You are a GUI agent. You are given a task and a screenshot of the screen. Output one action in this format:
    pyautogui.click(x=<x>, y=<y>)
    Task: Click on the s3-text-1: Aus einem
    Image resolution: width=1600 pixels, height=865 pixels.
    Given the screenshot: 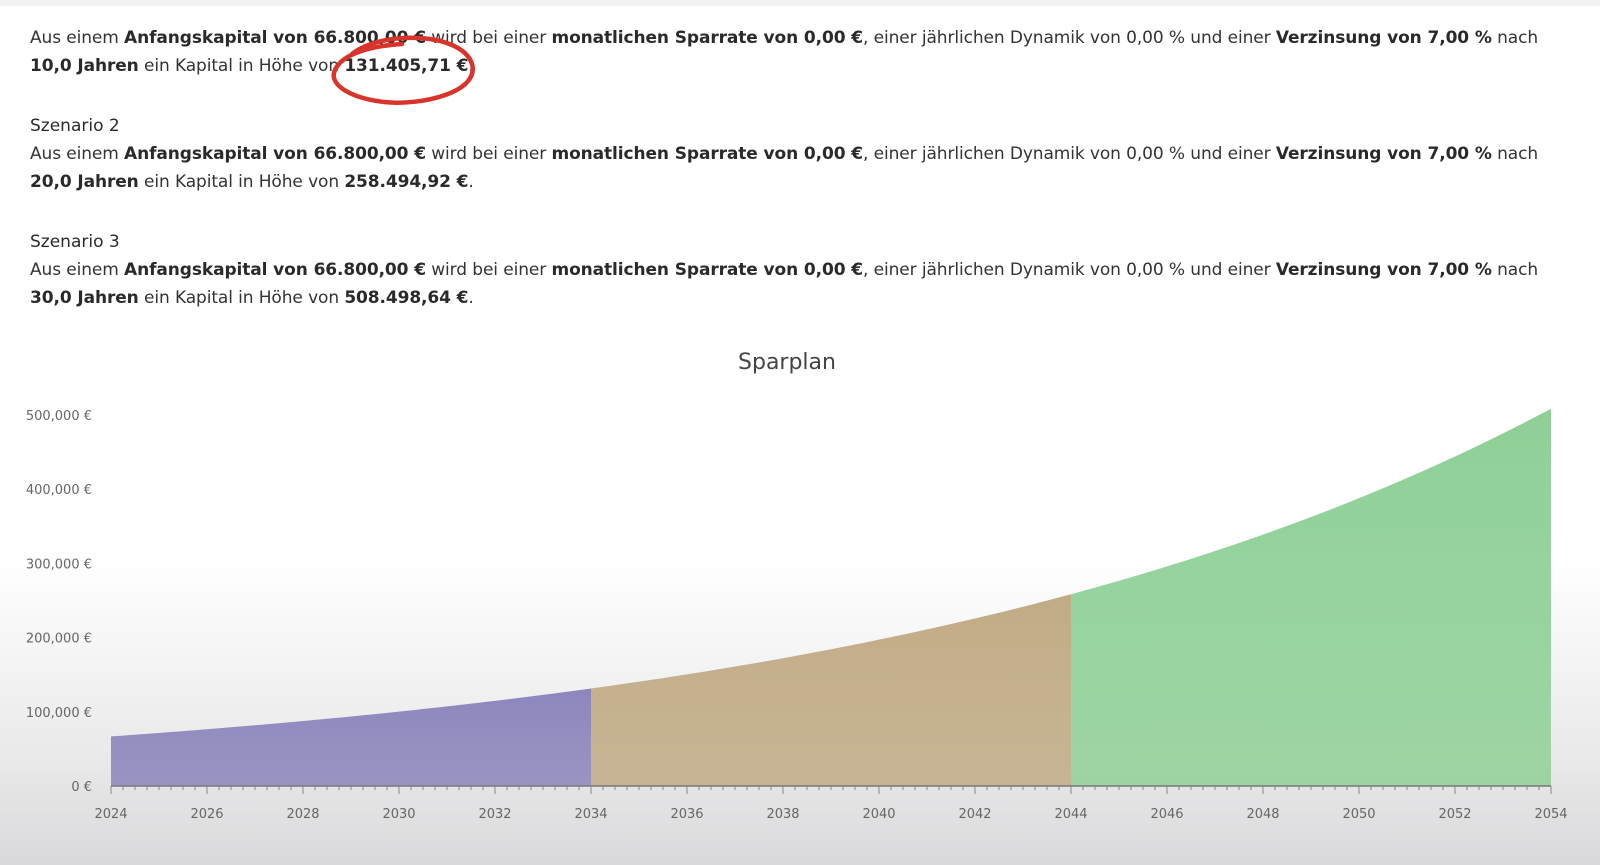 What is the action you would take?
    pyautogui.click(x=77, y=270)
    